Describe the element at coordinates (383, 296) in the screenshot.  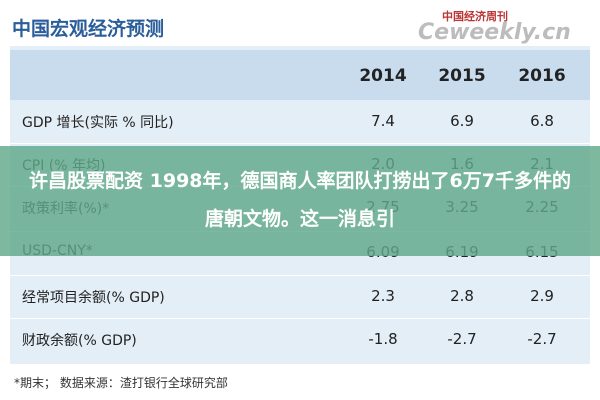
I see `cell: 2.3` at that location.